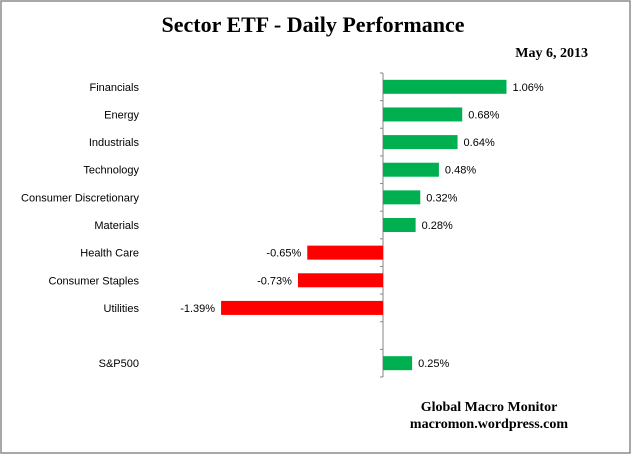 The height and width of the screenshot is (454, 631). What do you see at coordinates (114, 88) in the screenshot?
I see `category-label: Financials` at bounding box center [114, 88].